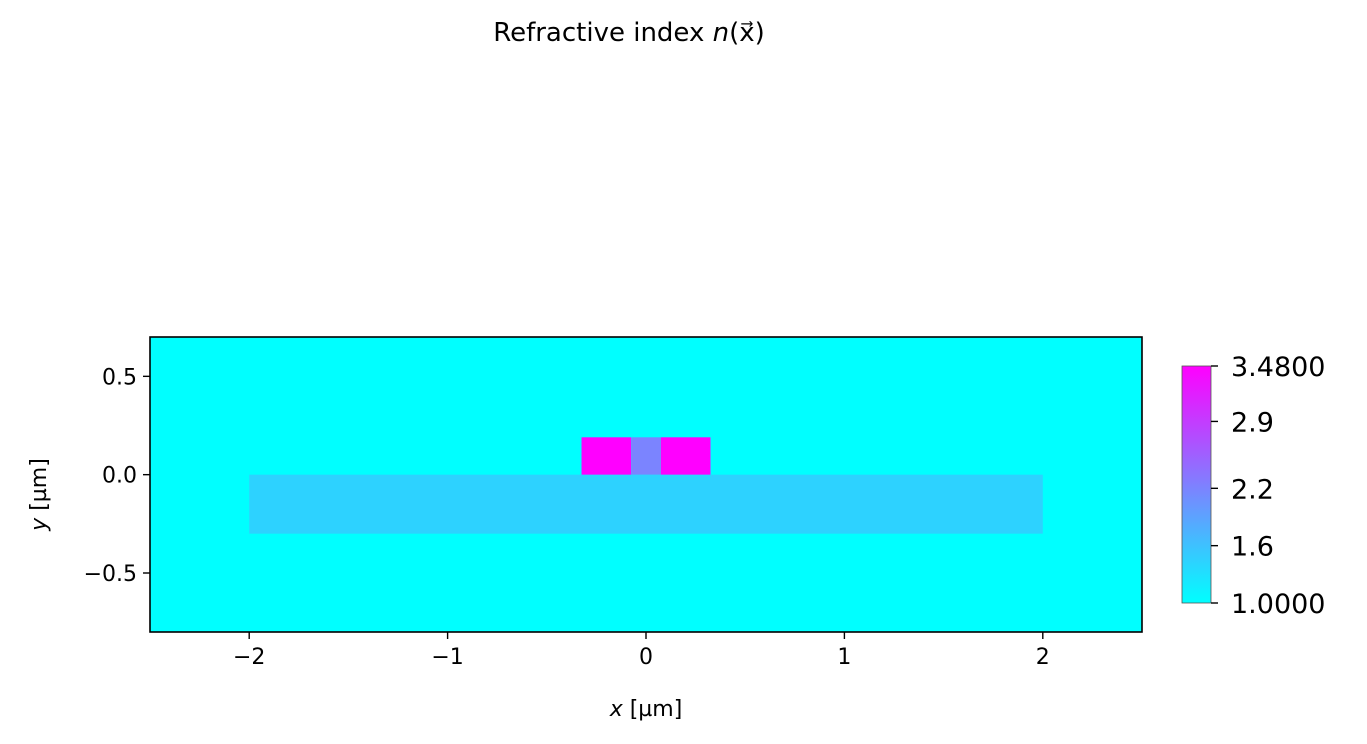  What do you see at coordinates (606, 456) in the screenshot?
I see `region-core-left` at bounding box center [606, 456].